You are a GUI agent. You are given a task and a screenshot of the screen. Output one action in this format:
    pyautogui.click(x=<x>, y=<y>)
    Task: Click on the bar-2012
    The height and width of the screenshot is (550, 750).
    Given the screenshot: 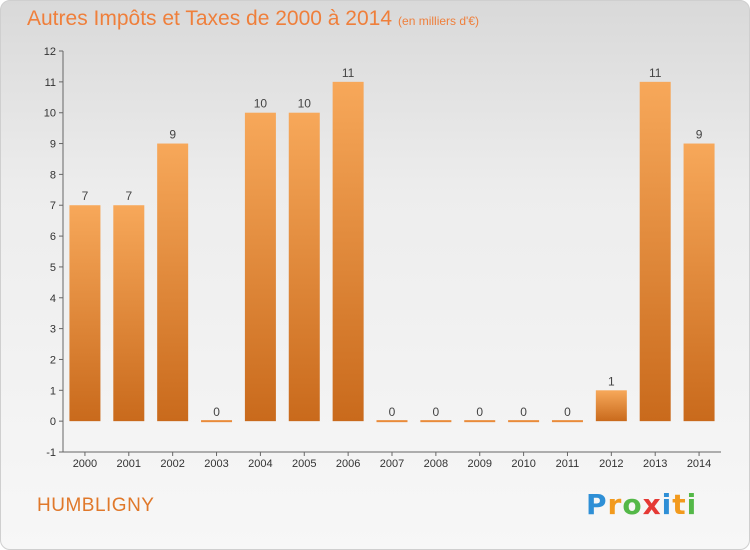 What is the action you would take?
    pyautogui.click(x=611, y=406)
    